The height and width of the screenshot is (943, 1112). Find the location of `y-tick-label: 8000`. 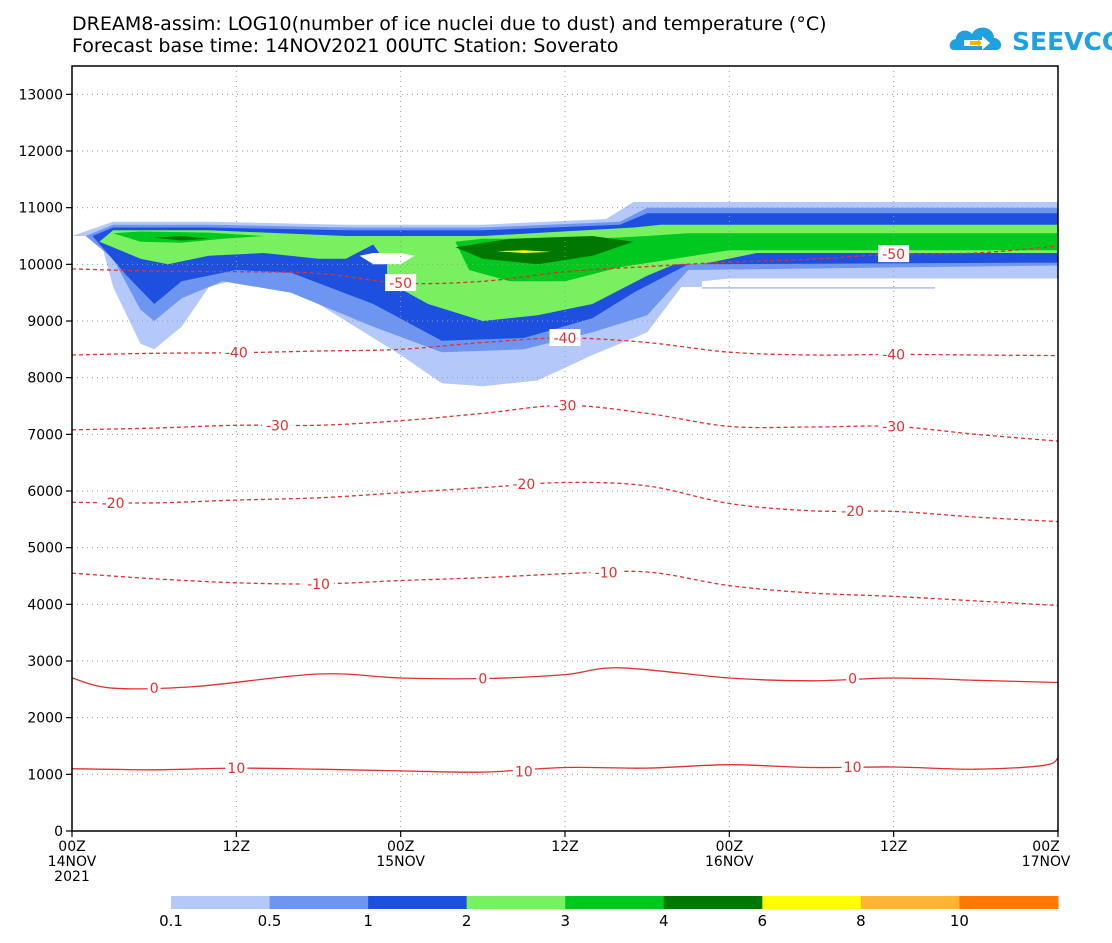

y-tick-label: 8000 is located at coordinates (45, 379).